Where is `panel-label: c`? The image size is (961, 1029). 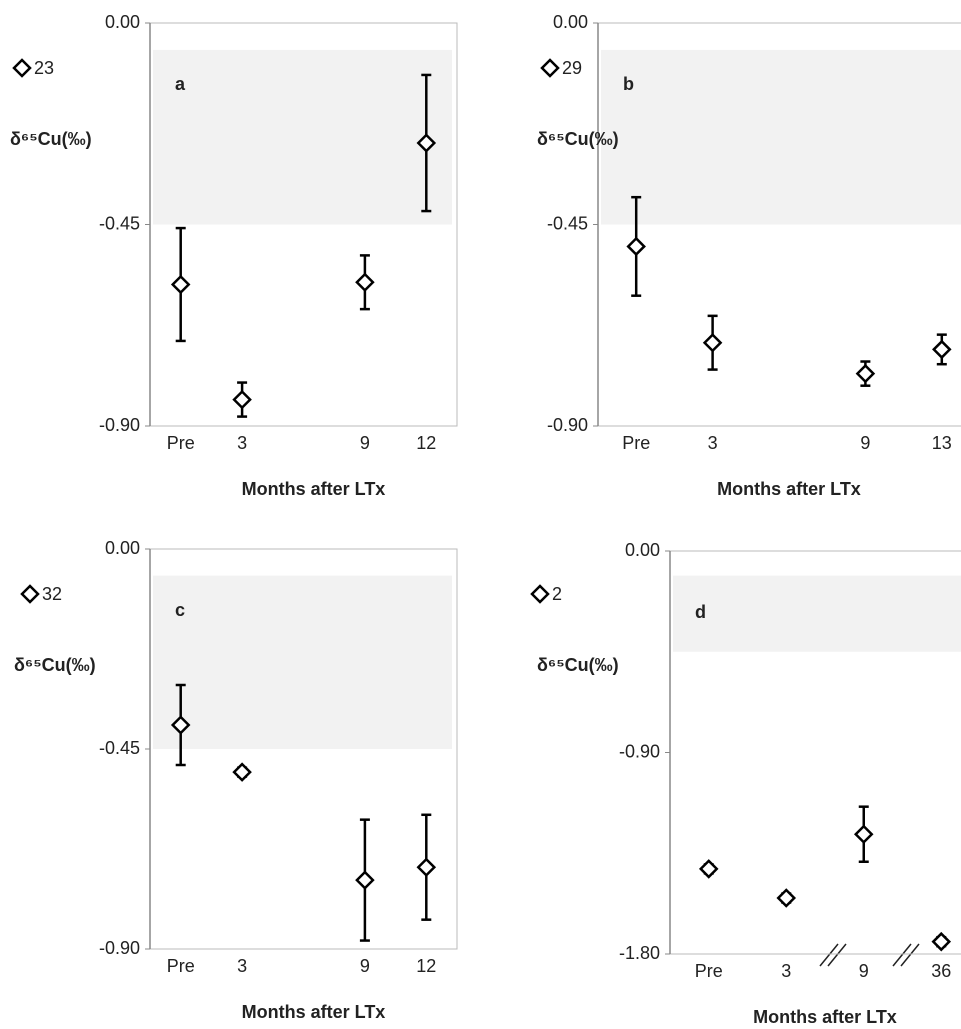
panel-label: c is located at coordinates (180, 610).